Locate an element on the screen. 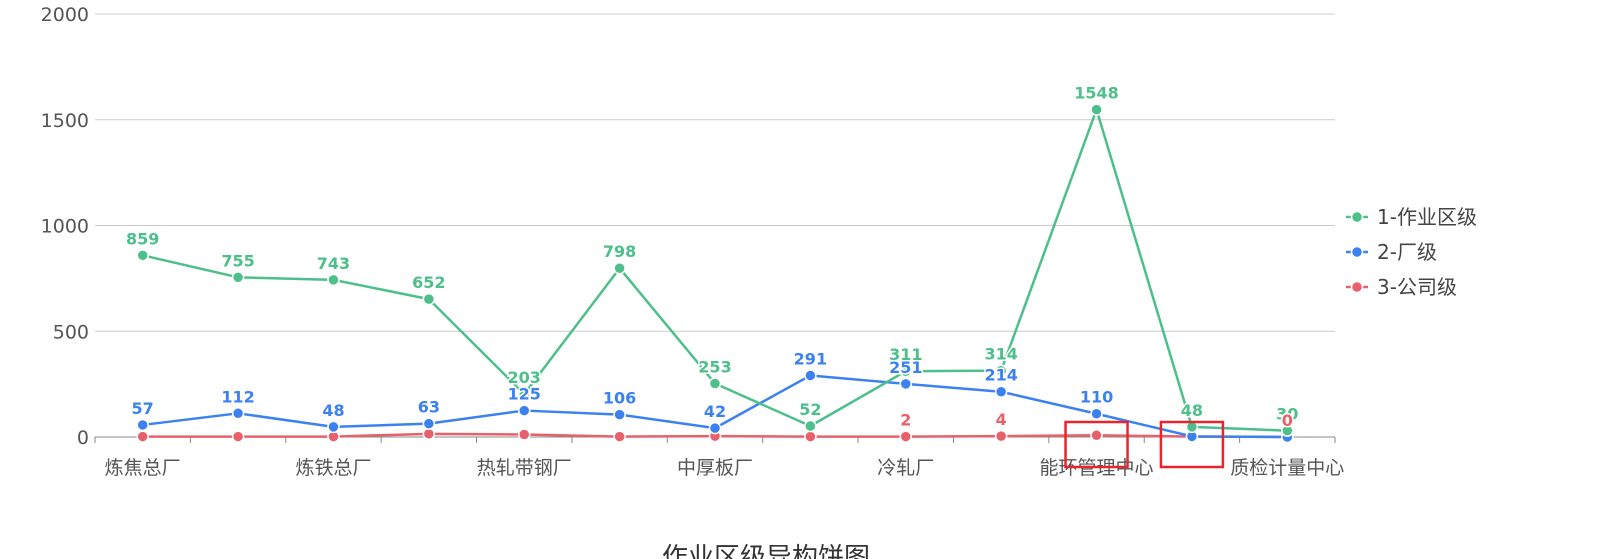  y-tick-label: 0 is located at coordinates (83, 438).